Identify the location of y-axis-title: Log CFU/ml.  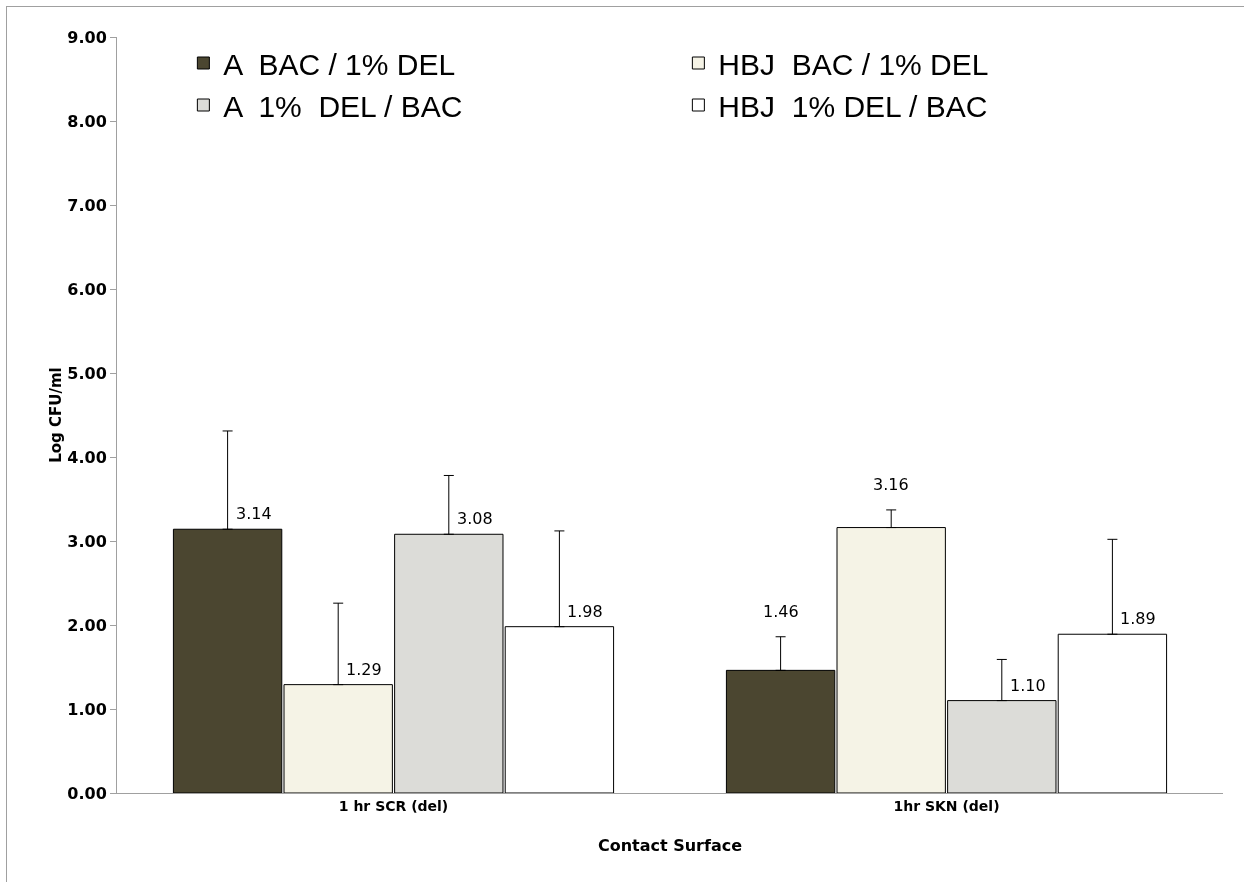
(56, 415).